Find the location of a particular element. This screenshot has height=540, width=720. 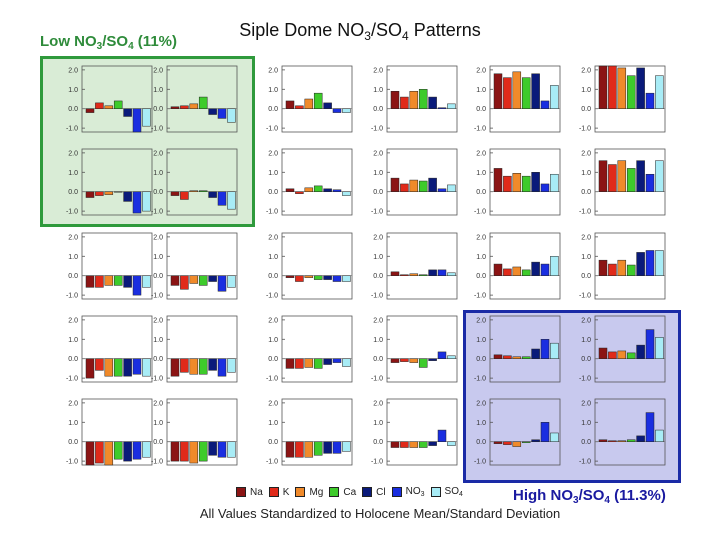

panel-r4-c6: 2.0 1.0 0.0 -1.0 is located at coordinates (622, 349).